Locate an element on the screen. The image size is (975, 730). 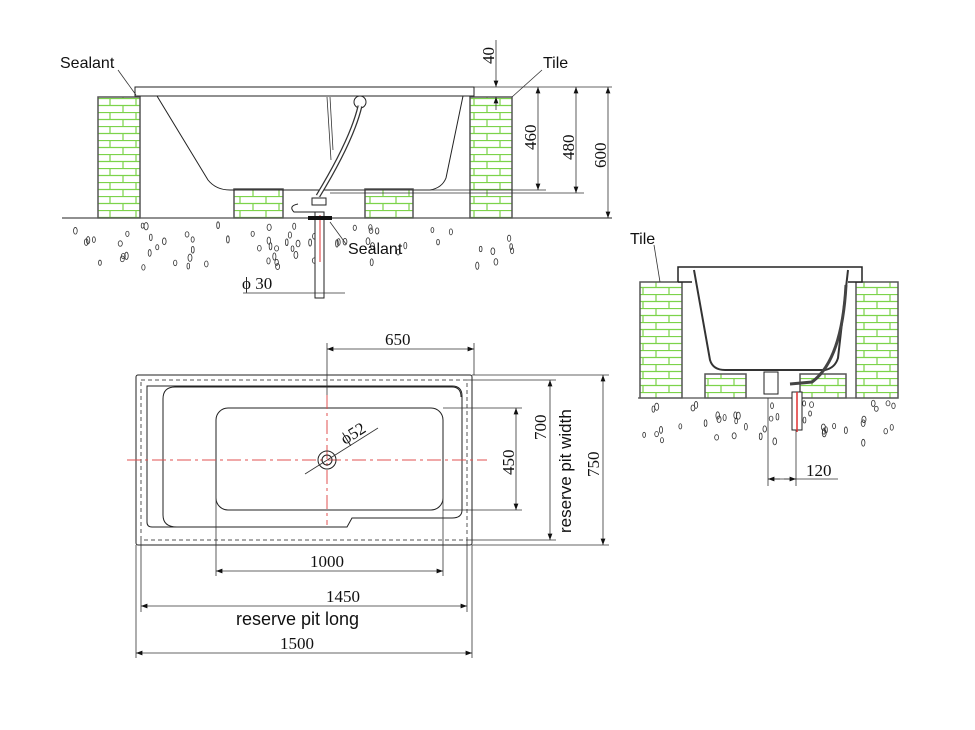
drain-hole is located at coordinates (327, 460).